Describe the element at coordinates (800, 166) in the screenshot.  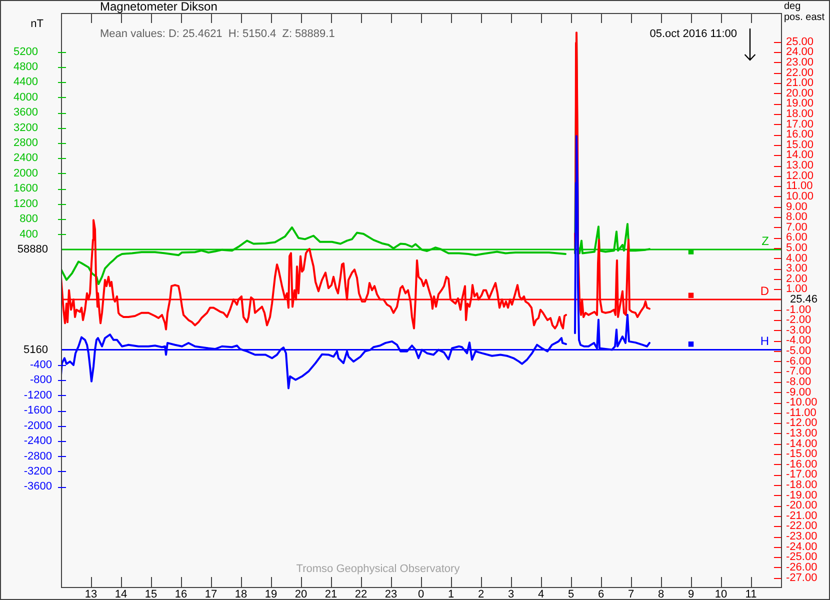
I see `y2-tick-label: 13.00` at that location.